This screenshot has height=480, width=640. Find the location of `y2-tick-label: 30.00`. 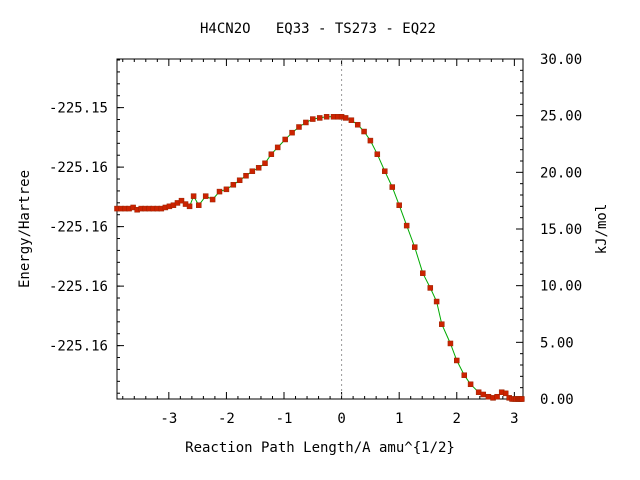

y2-tick-label: 30.00 is located at coordinates (561, 60).